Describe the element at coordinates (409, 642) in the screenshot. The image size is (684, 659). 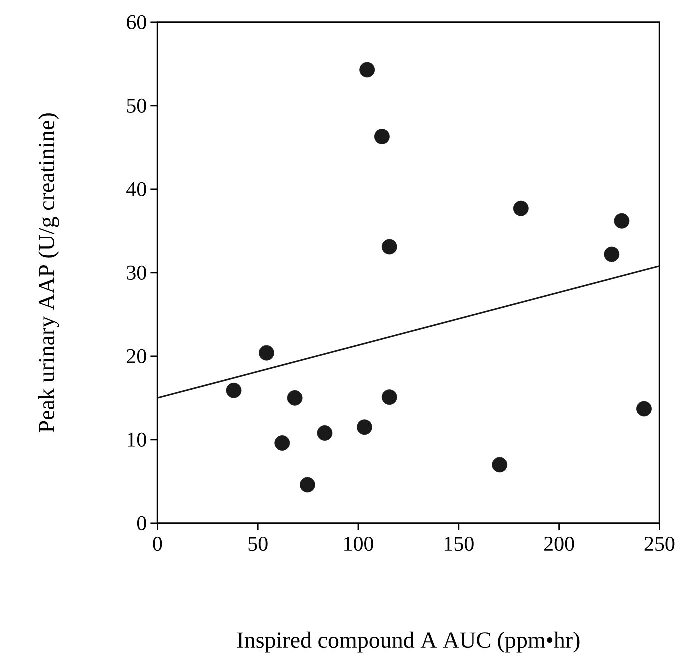
I see `x-axis-title: Inspired compound A AUC (ppm•hr)` at that location.